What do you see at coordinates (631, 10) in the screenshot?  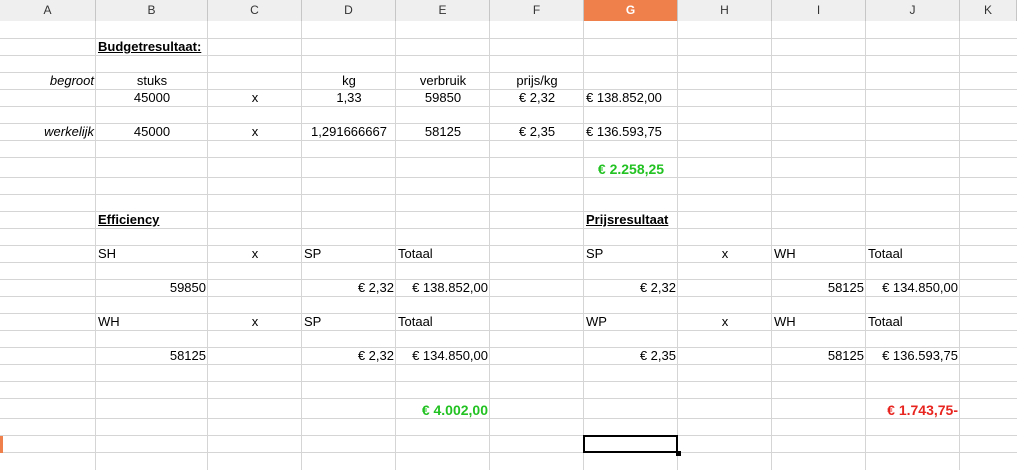 I see `column-header-g: G` at bounding box center [631, 10].